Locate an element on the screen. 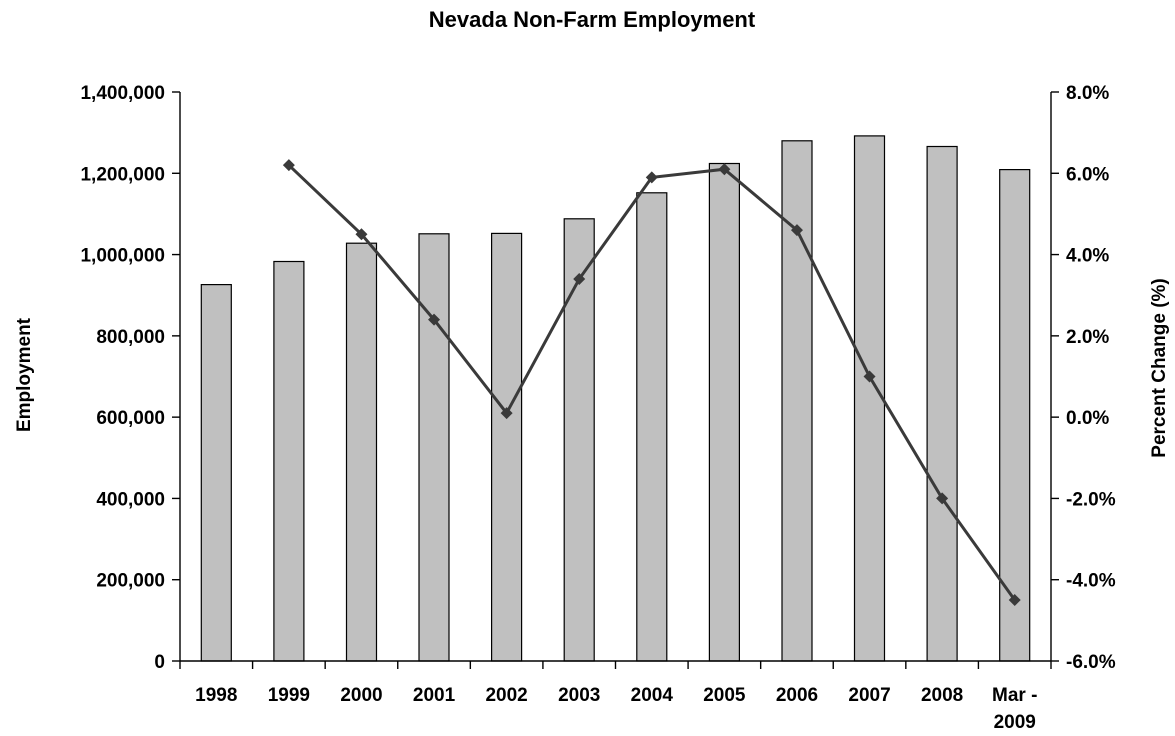  x-tick-label-10: 2008 is located at coordinates (942, 695).